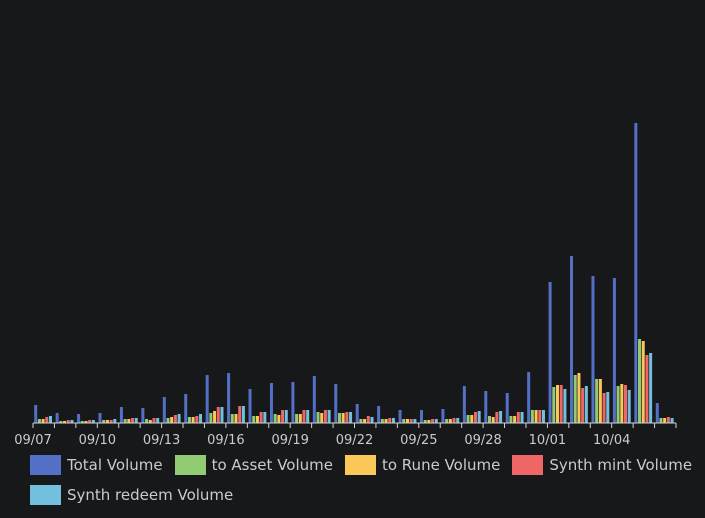 This screenshot has height=518, width=705. What do you see at coordinates (131, 495) in the screenshot?
I see `legend-item: Synth redeem Volume` at bounding box center [131, 495].